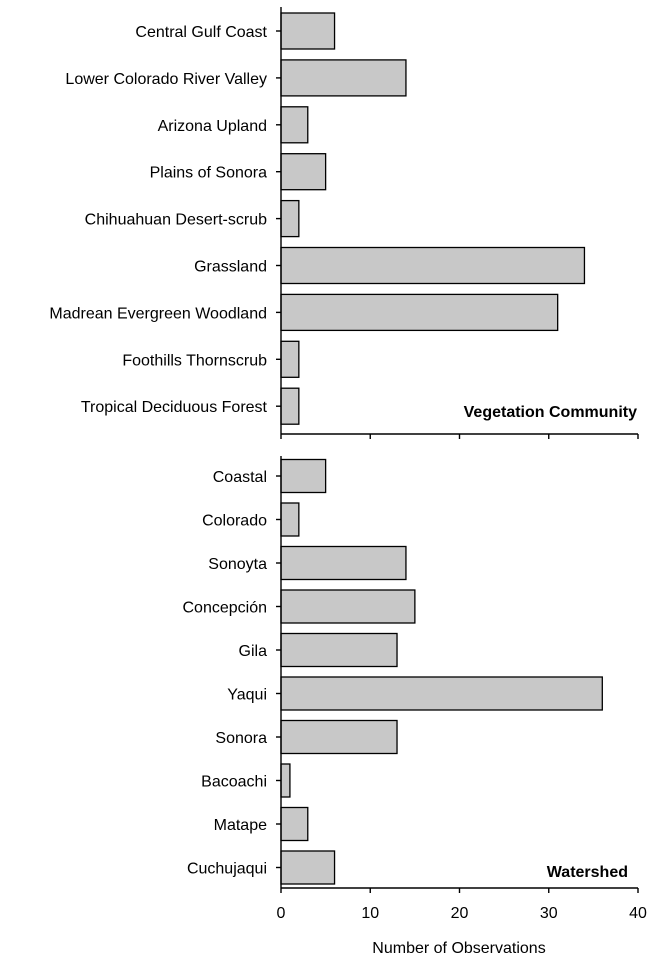  What do you see at coordinates (339, 737) in the screenshot?
I see `ws-bar-sonora` at bounding box center [339, 737].